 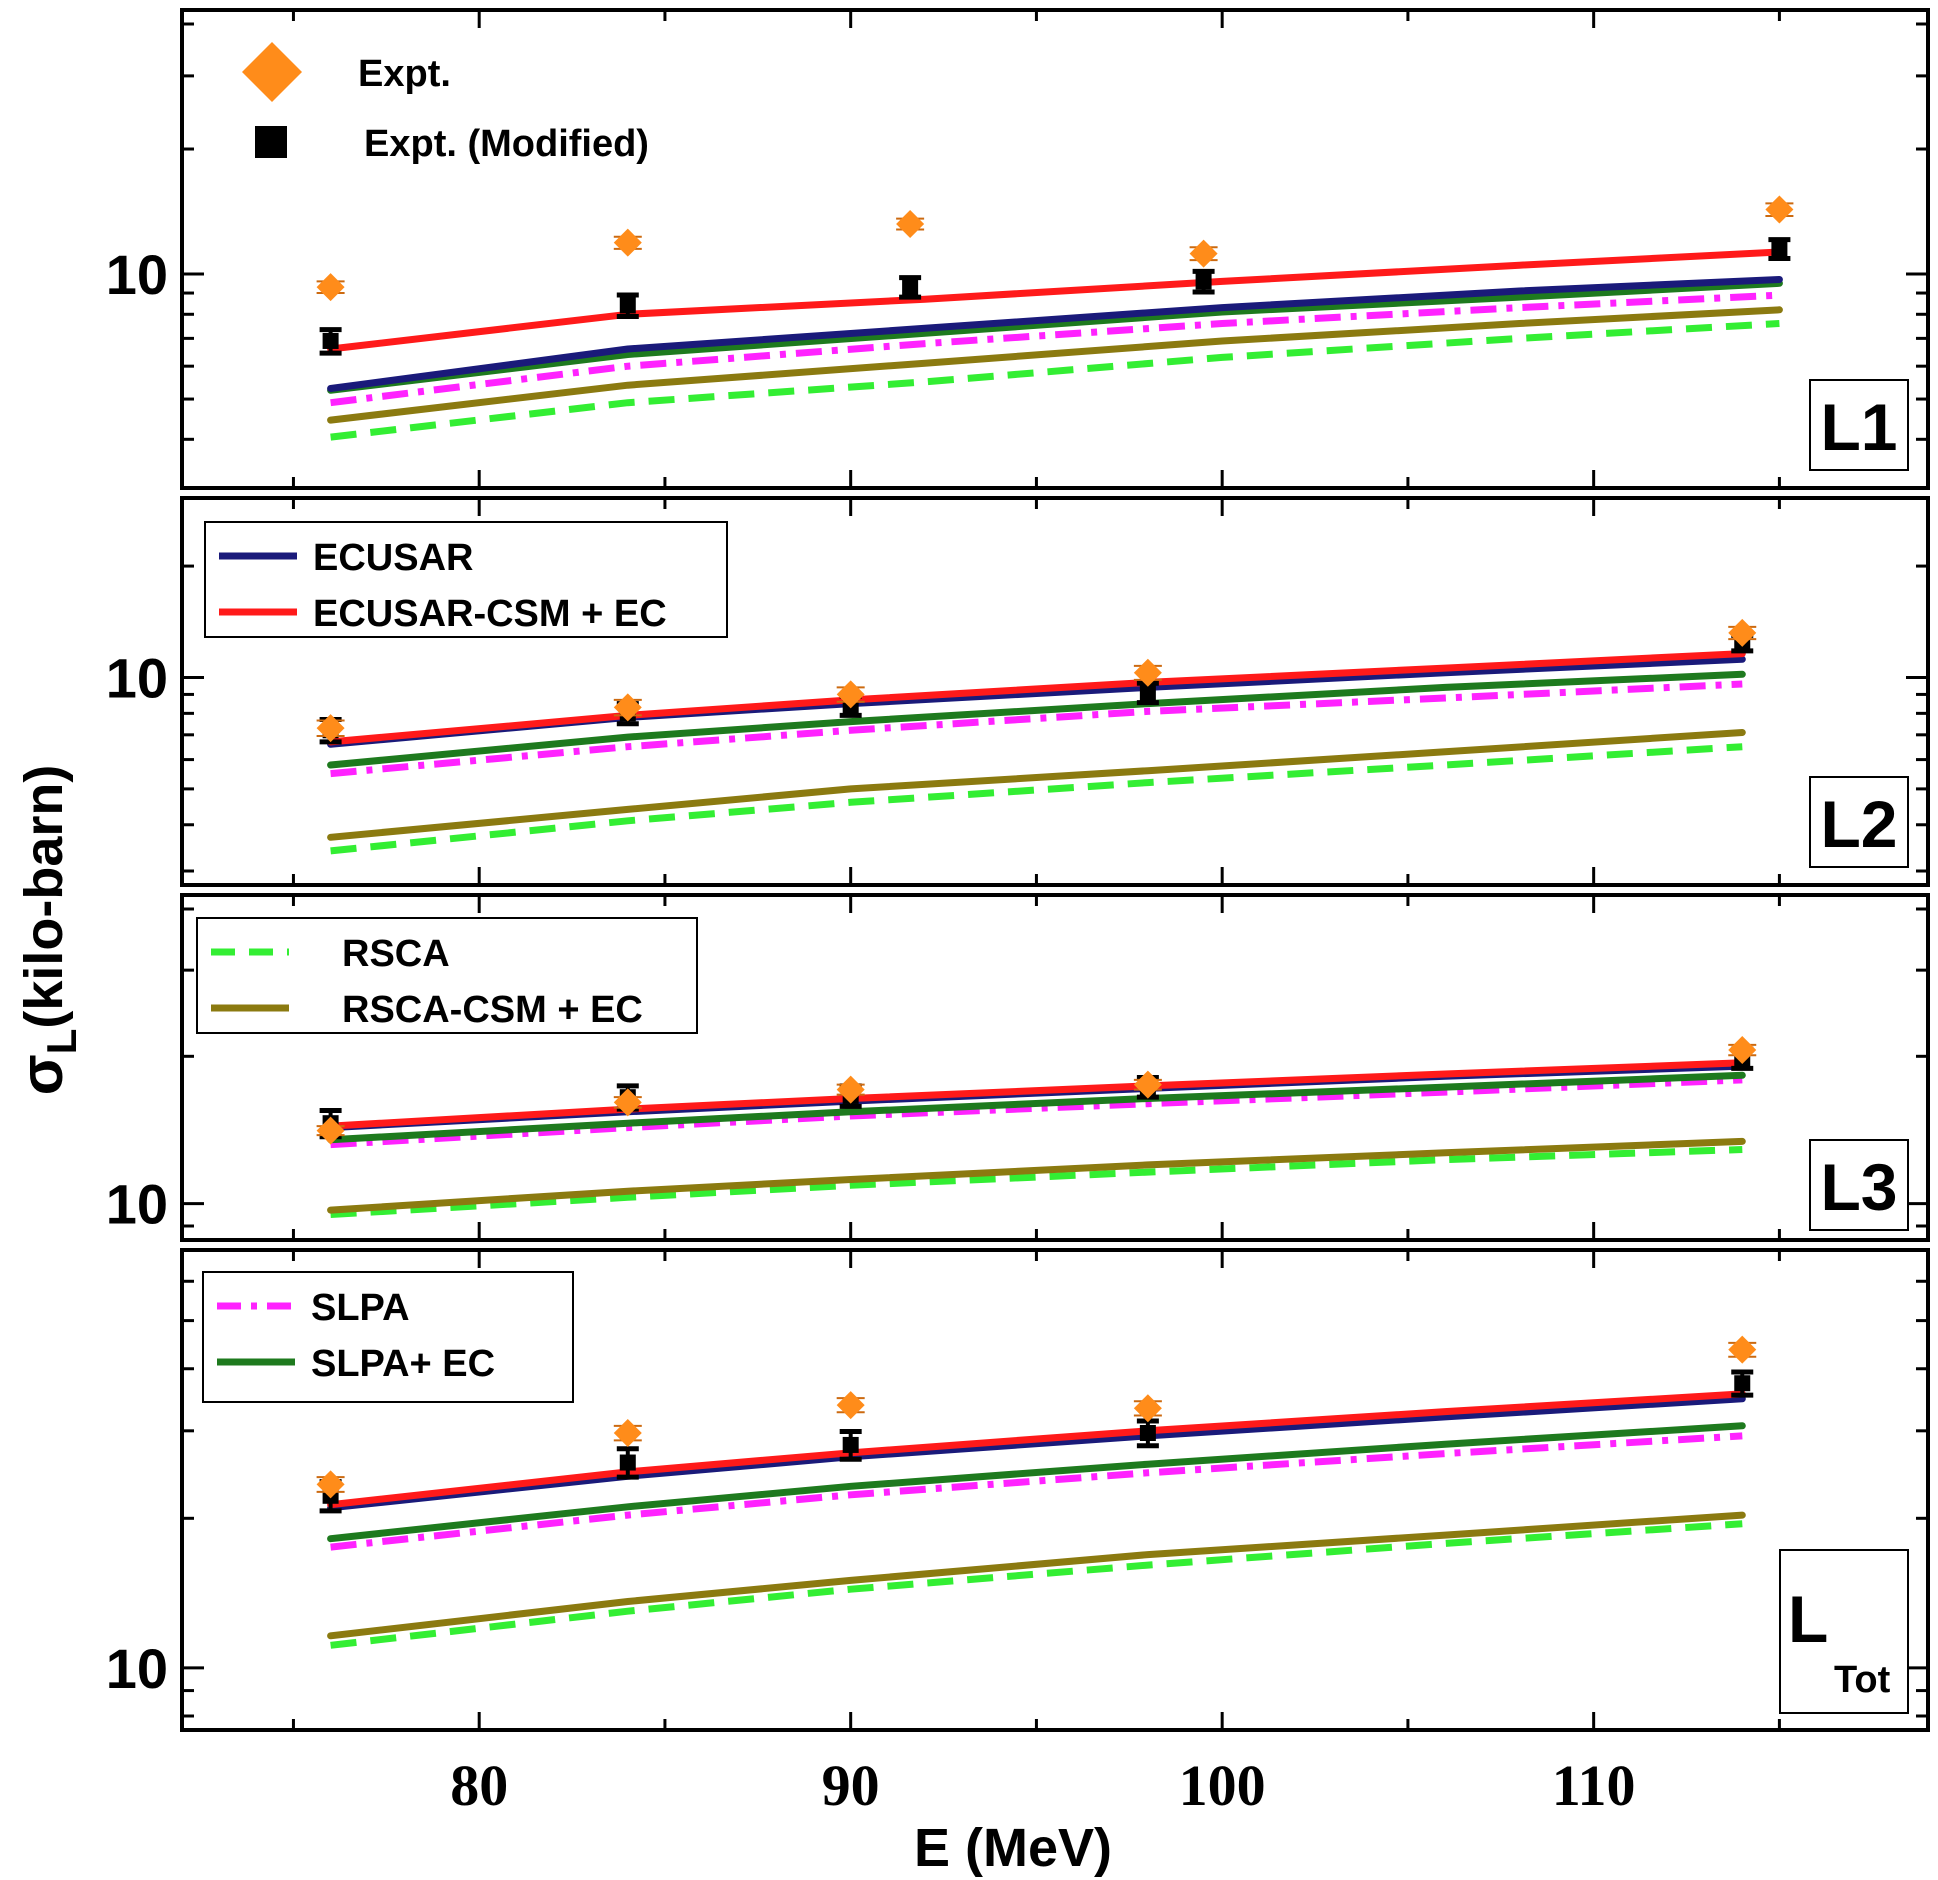 I want to click on legend-label: RSCA-CSM + EC, so click(x=492, y=1010).